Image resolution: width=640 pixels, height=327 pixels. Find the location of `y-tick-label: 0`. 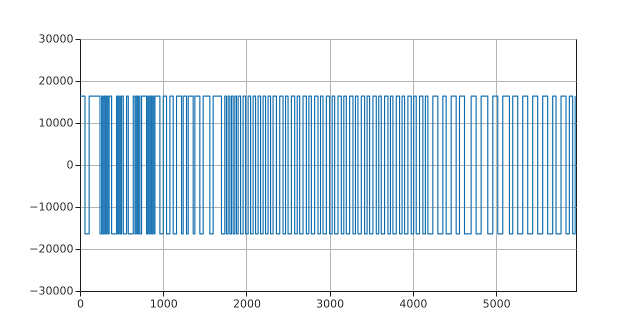

y-tick-label: 0 is located at coordinates (70, 165).